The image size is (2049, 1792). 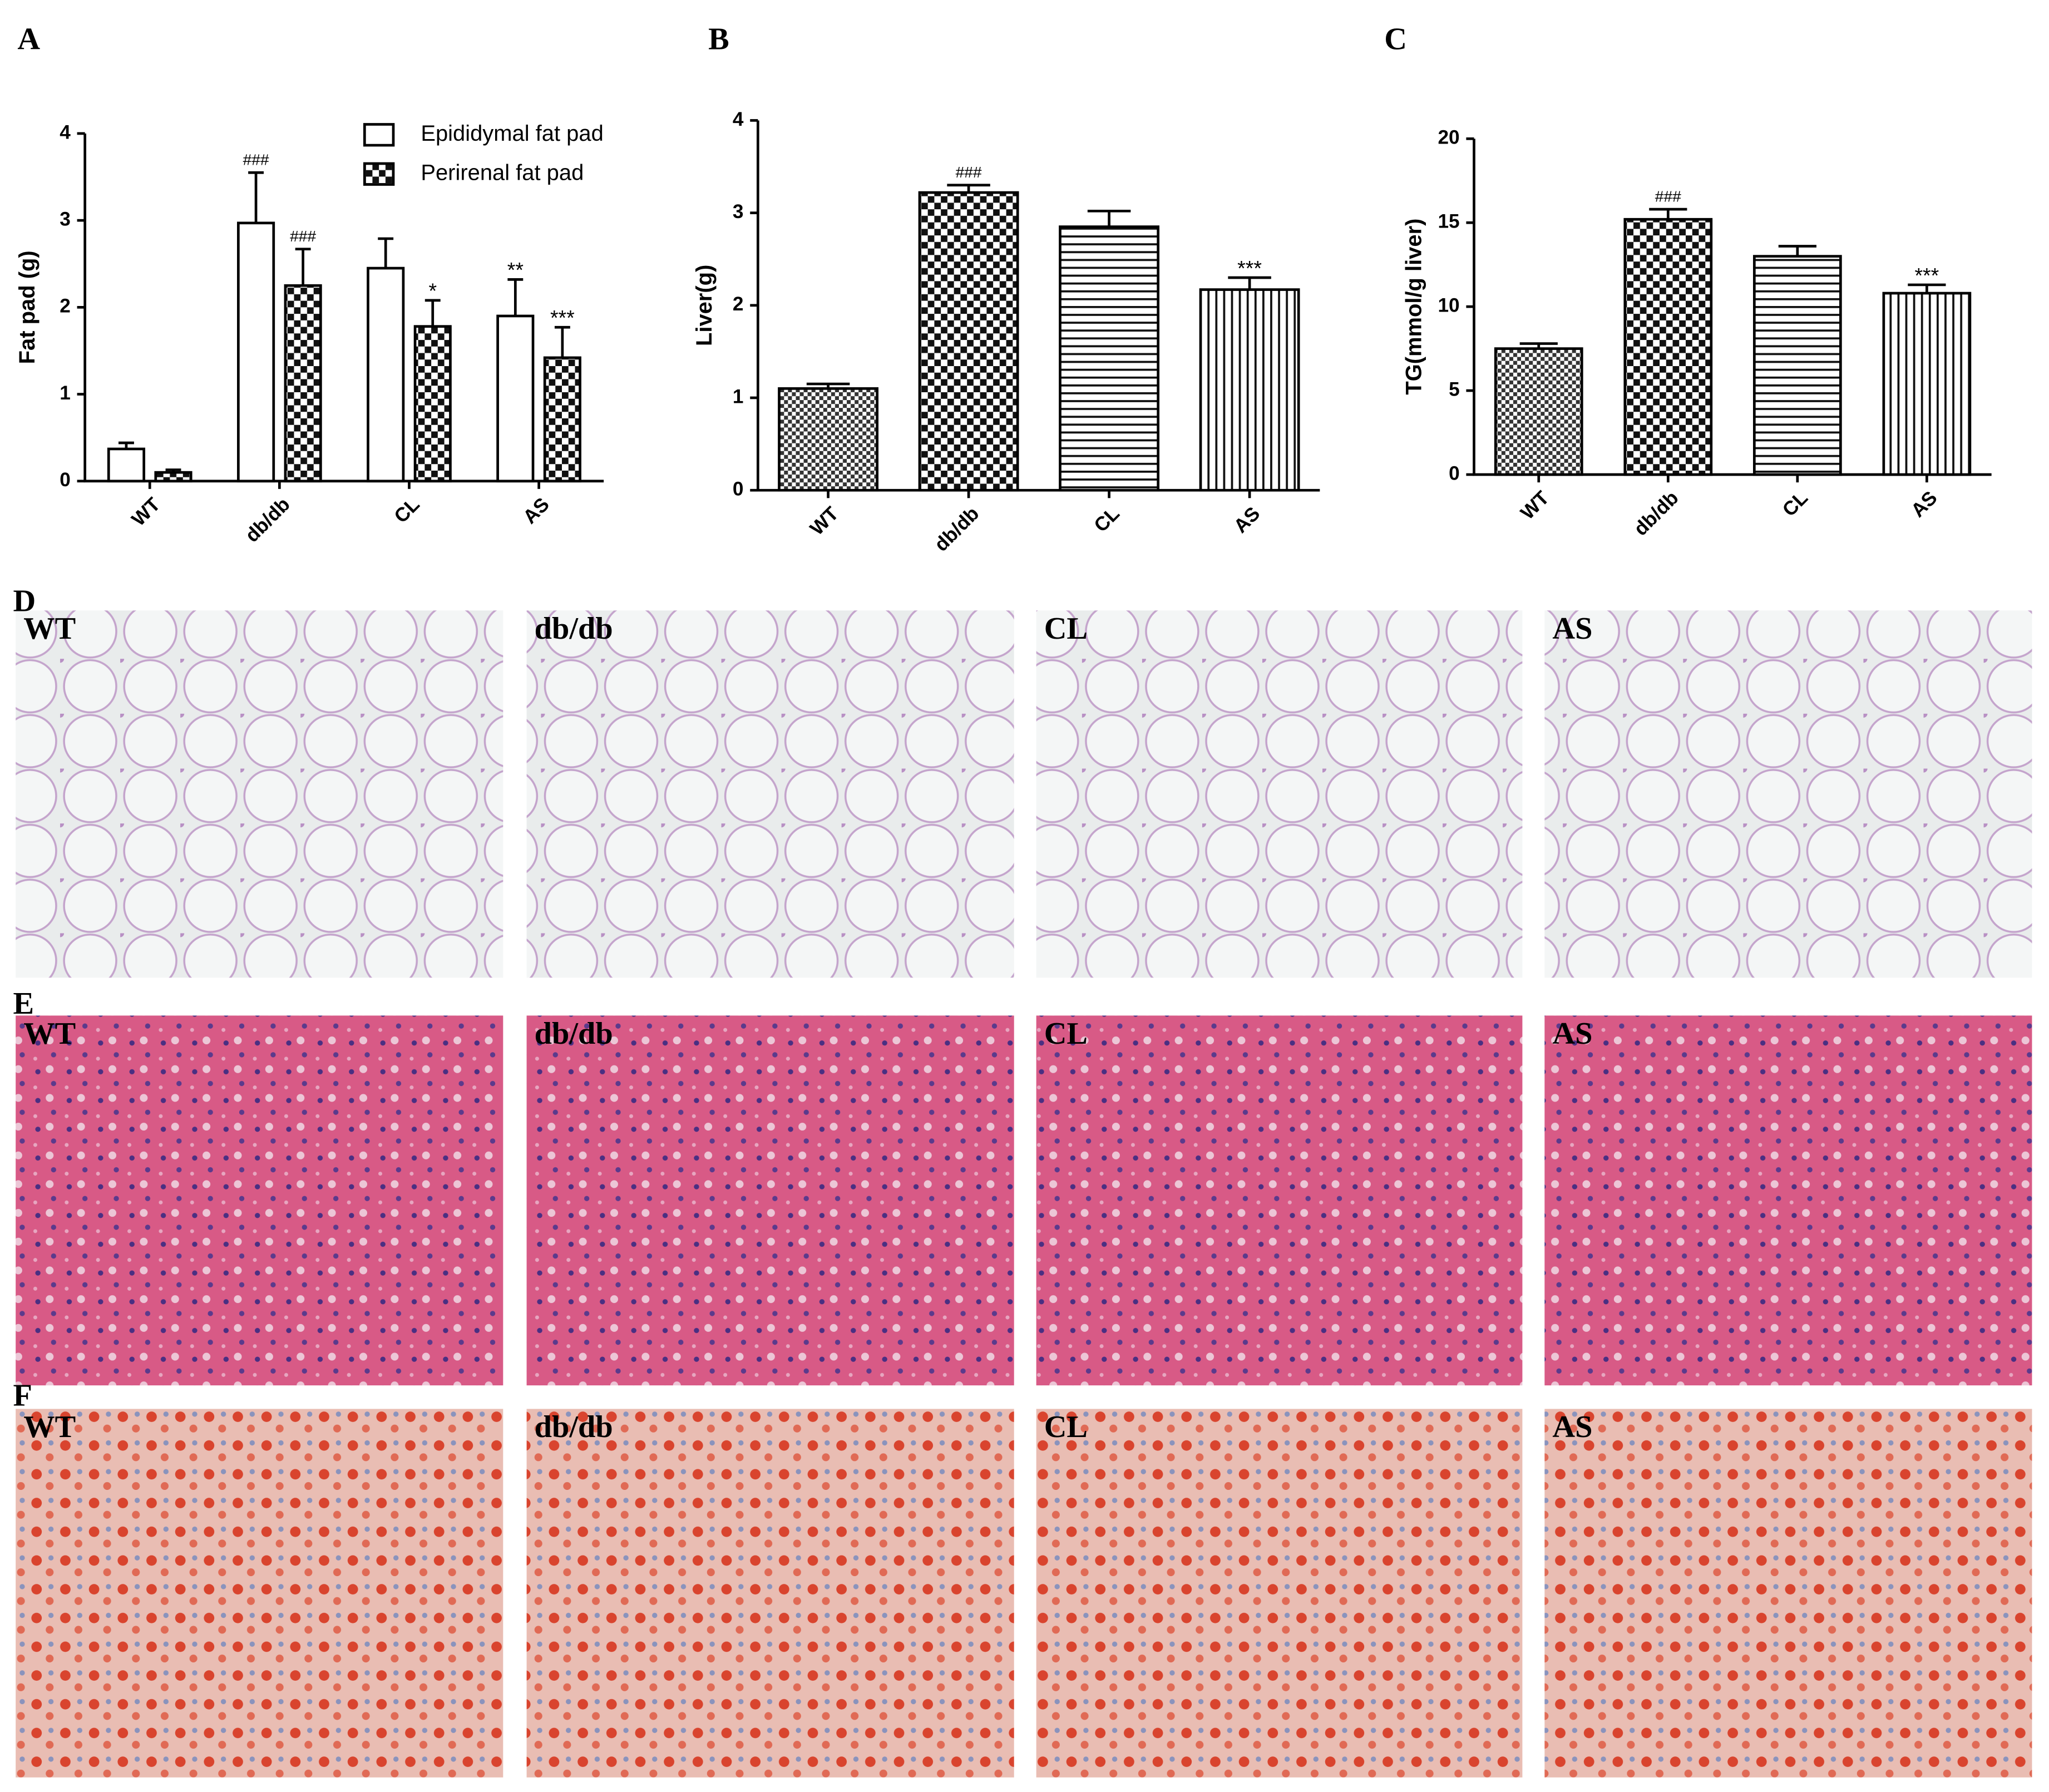 I want to click on panel-letter: C, so click(x=1395, y=39).